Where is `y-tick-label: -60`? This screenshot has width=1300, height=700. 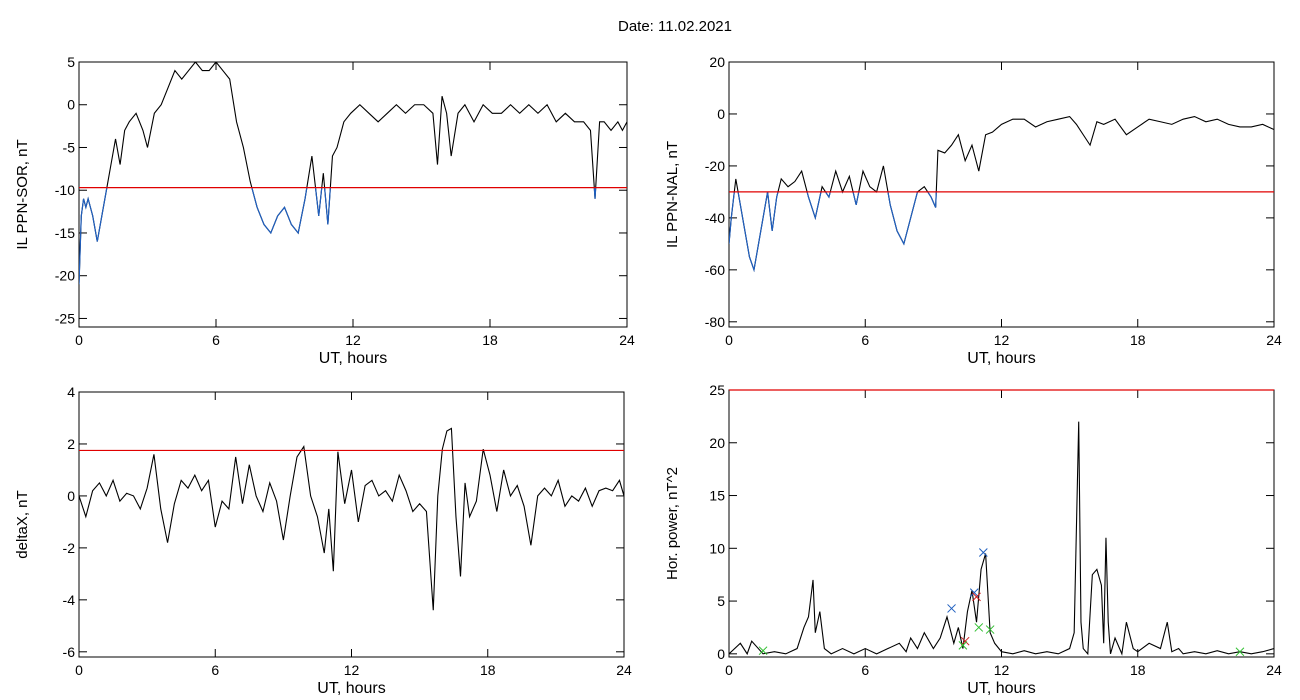 y-tick-label: -60 is located at coordinates (715, 270).